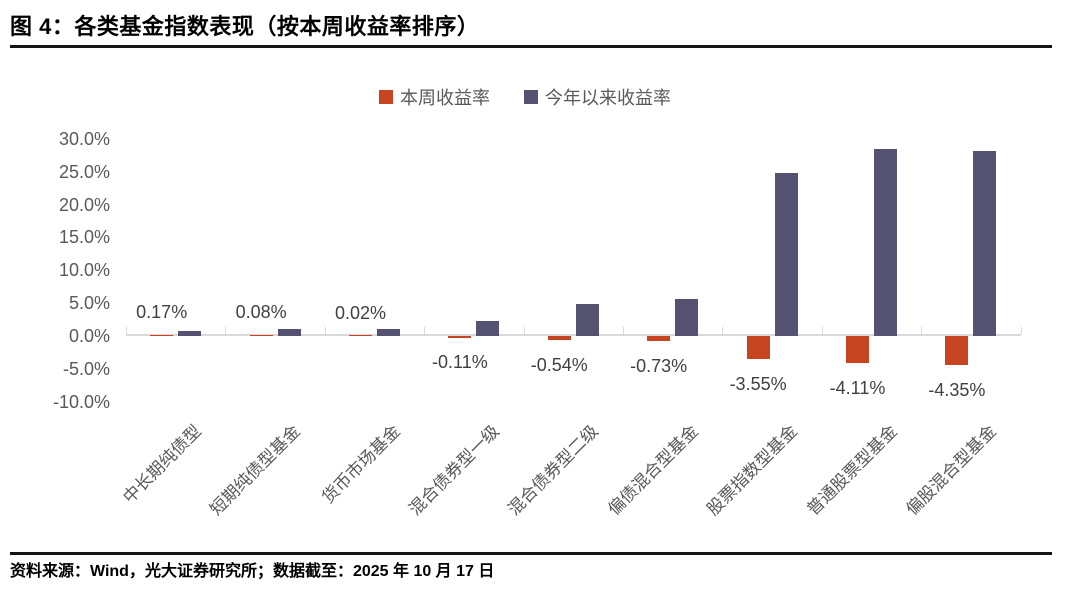  What do you see at coordinates (573, 335) in the screenshot?
I see `x-axis-line` at bounding box center [573, 335].